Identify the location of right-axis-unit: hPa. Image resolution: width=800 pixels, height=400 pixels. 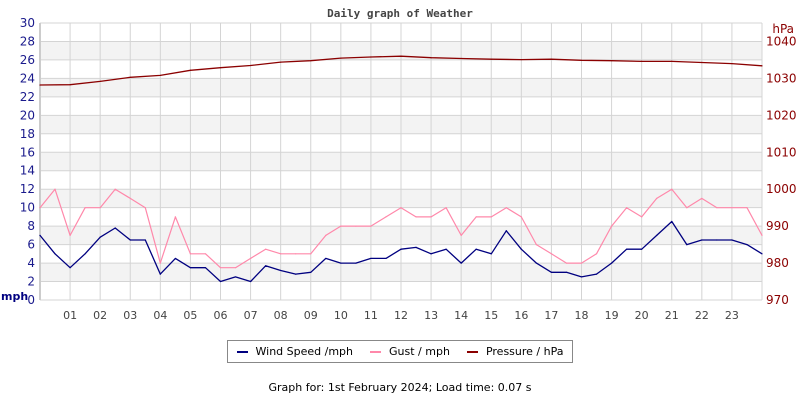
(783, 29).